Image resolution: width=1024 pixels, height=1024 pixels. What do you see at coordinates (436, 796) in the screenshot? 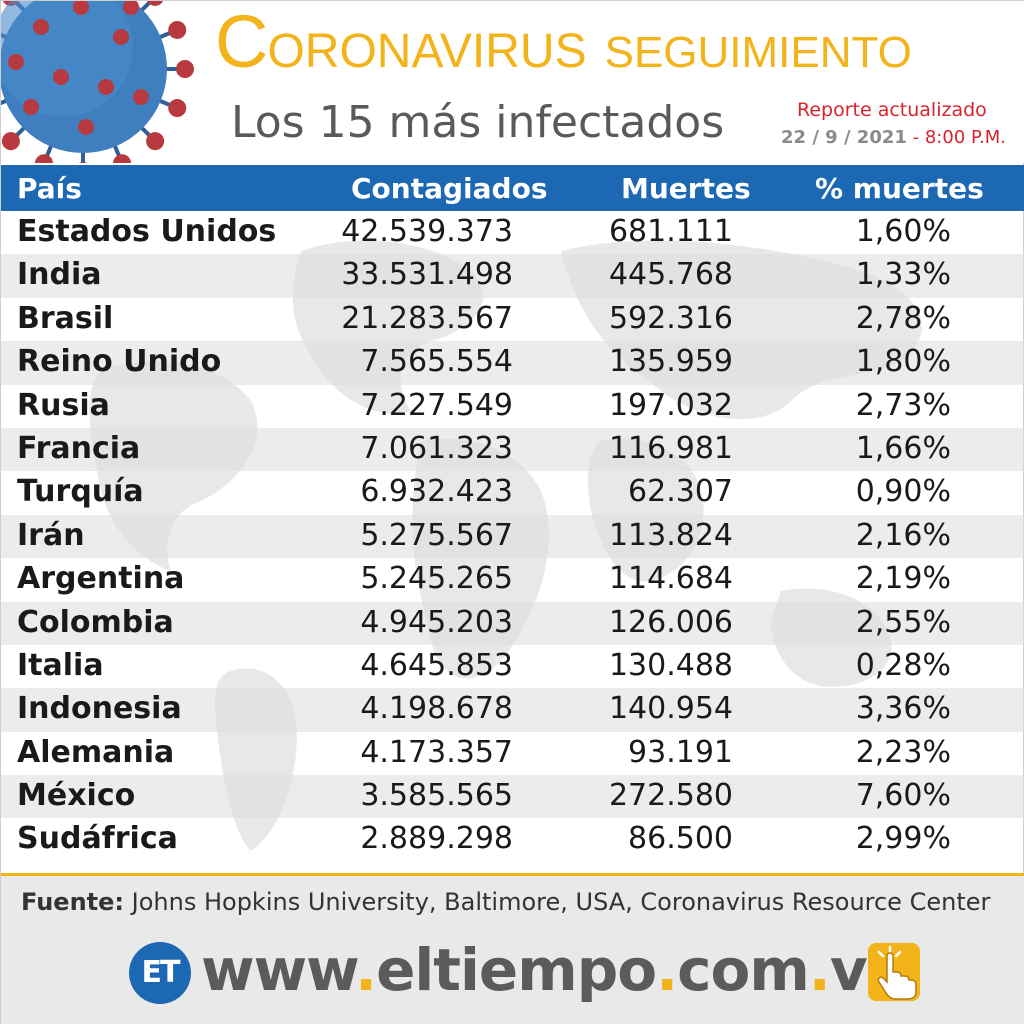
I see `cases-cell: 3.585.565` at bounding box center [436, 796].